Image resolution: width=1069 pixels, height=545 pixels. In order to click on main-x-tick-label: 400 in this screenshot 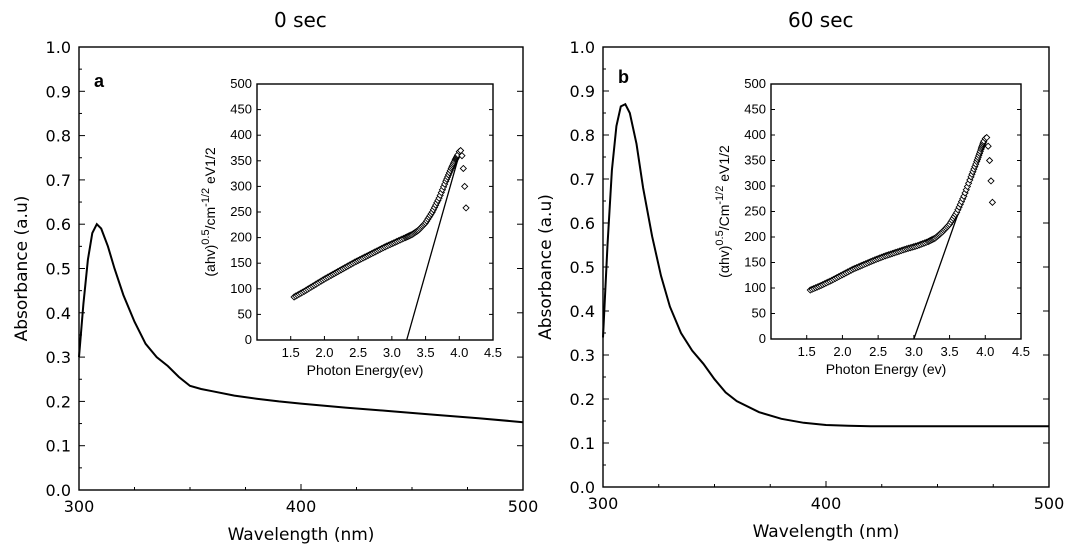, I will do `click(301, 506)`.